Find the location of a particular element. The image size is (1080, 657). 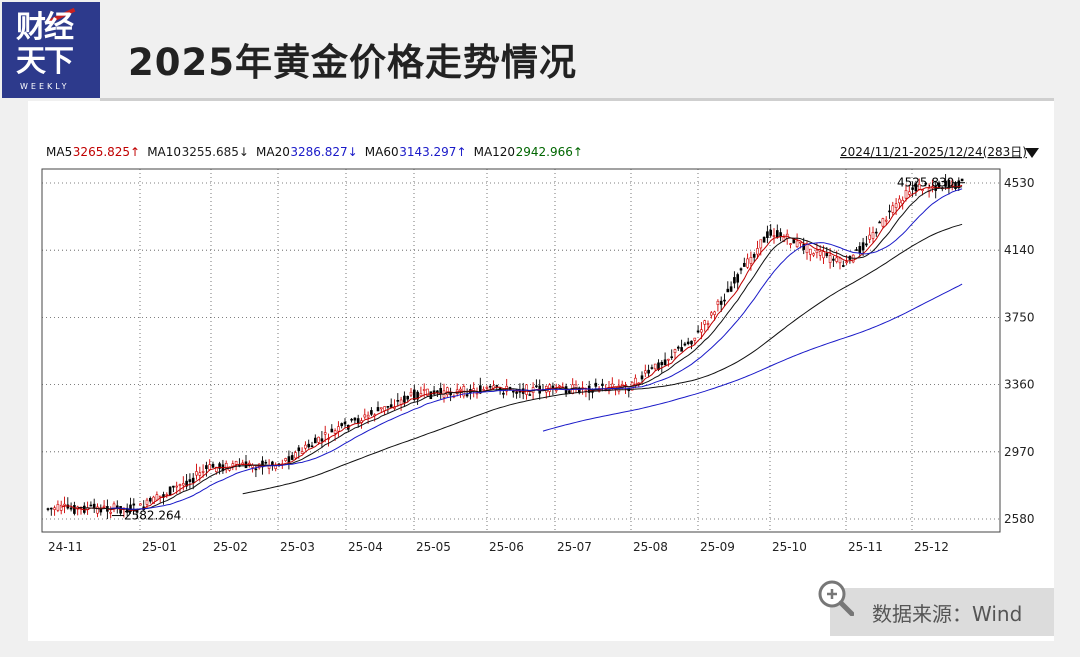

y-tick-label: 4530 is located at coordinates (1019, 183).